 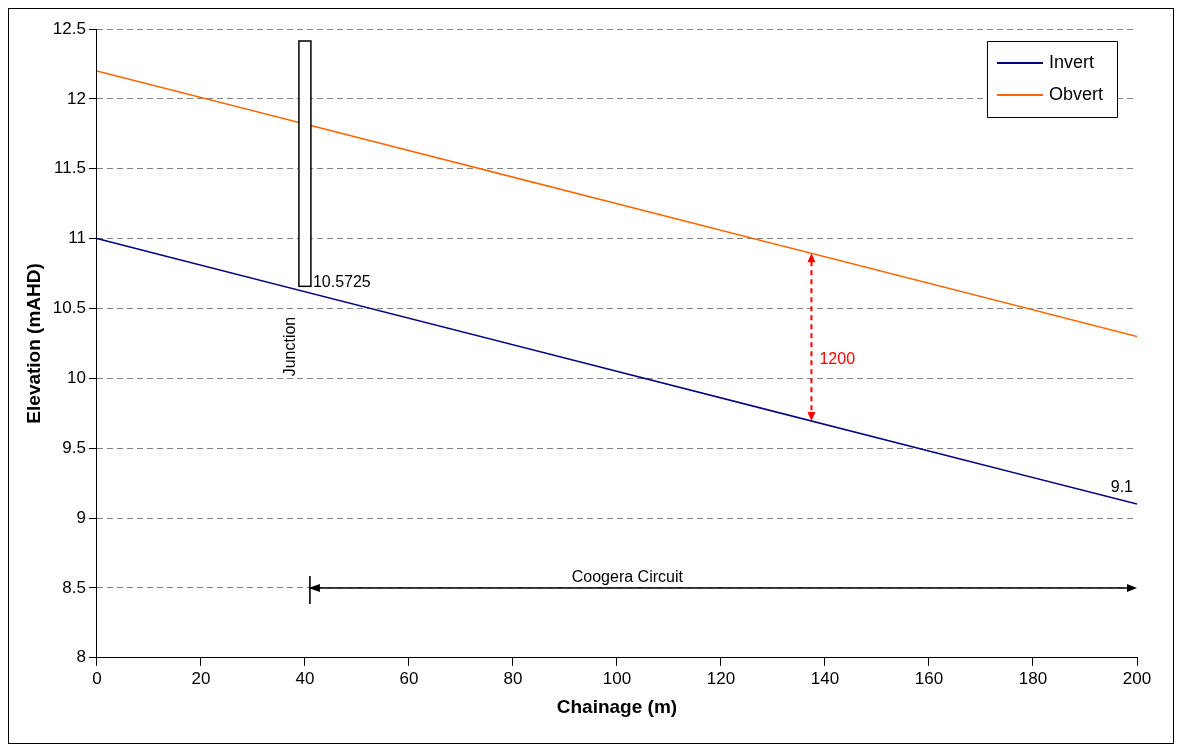 What do you see at coordinates (825, 678) in the screenshot?
I see `x-tick-label: 140` at bounding box center [825, 678].